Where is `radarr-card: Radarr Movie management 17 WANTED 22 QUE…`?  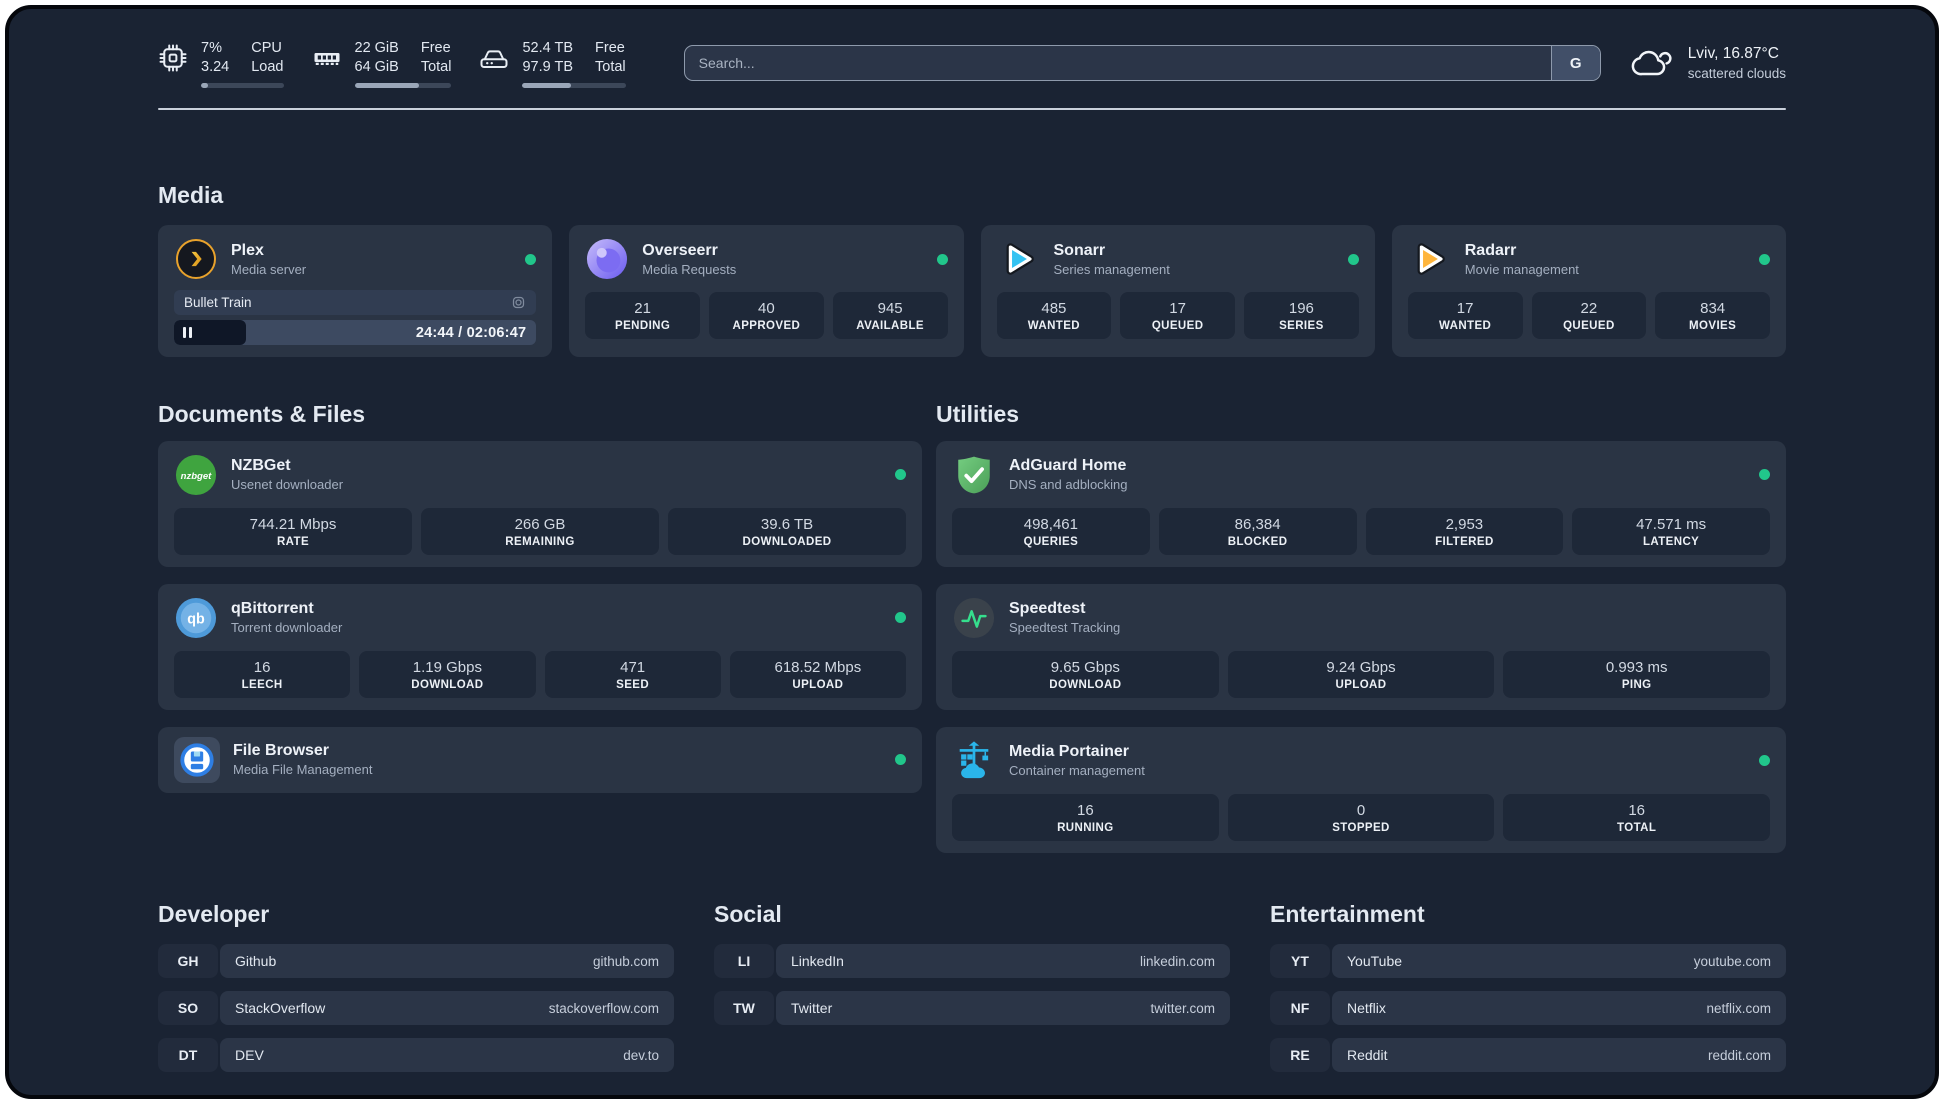 radarr-card: Radarr Movie management 17 WANTED 22 QUE… is located at coordinates (1588, 291).